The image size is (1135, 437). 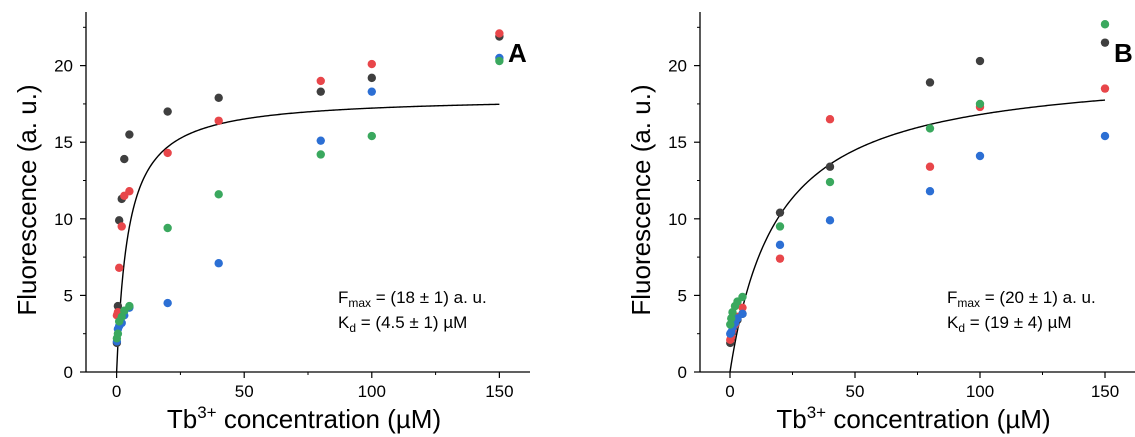 I want to click on kd-annotation: Kd = (4.5 ± 1) µM, so click(x=402, y=324).